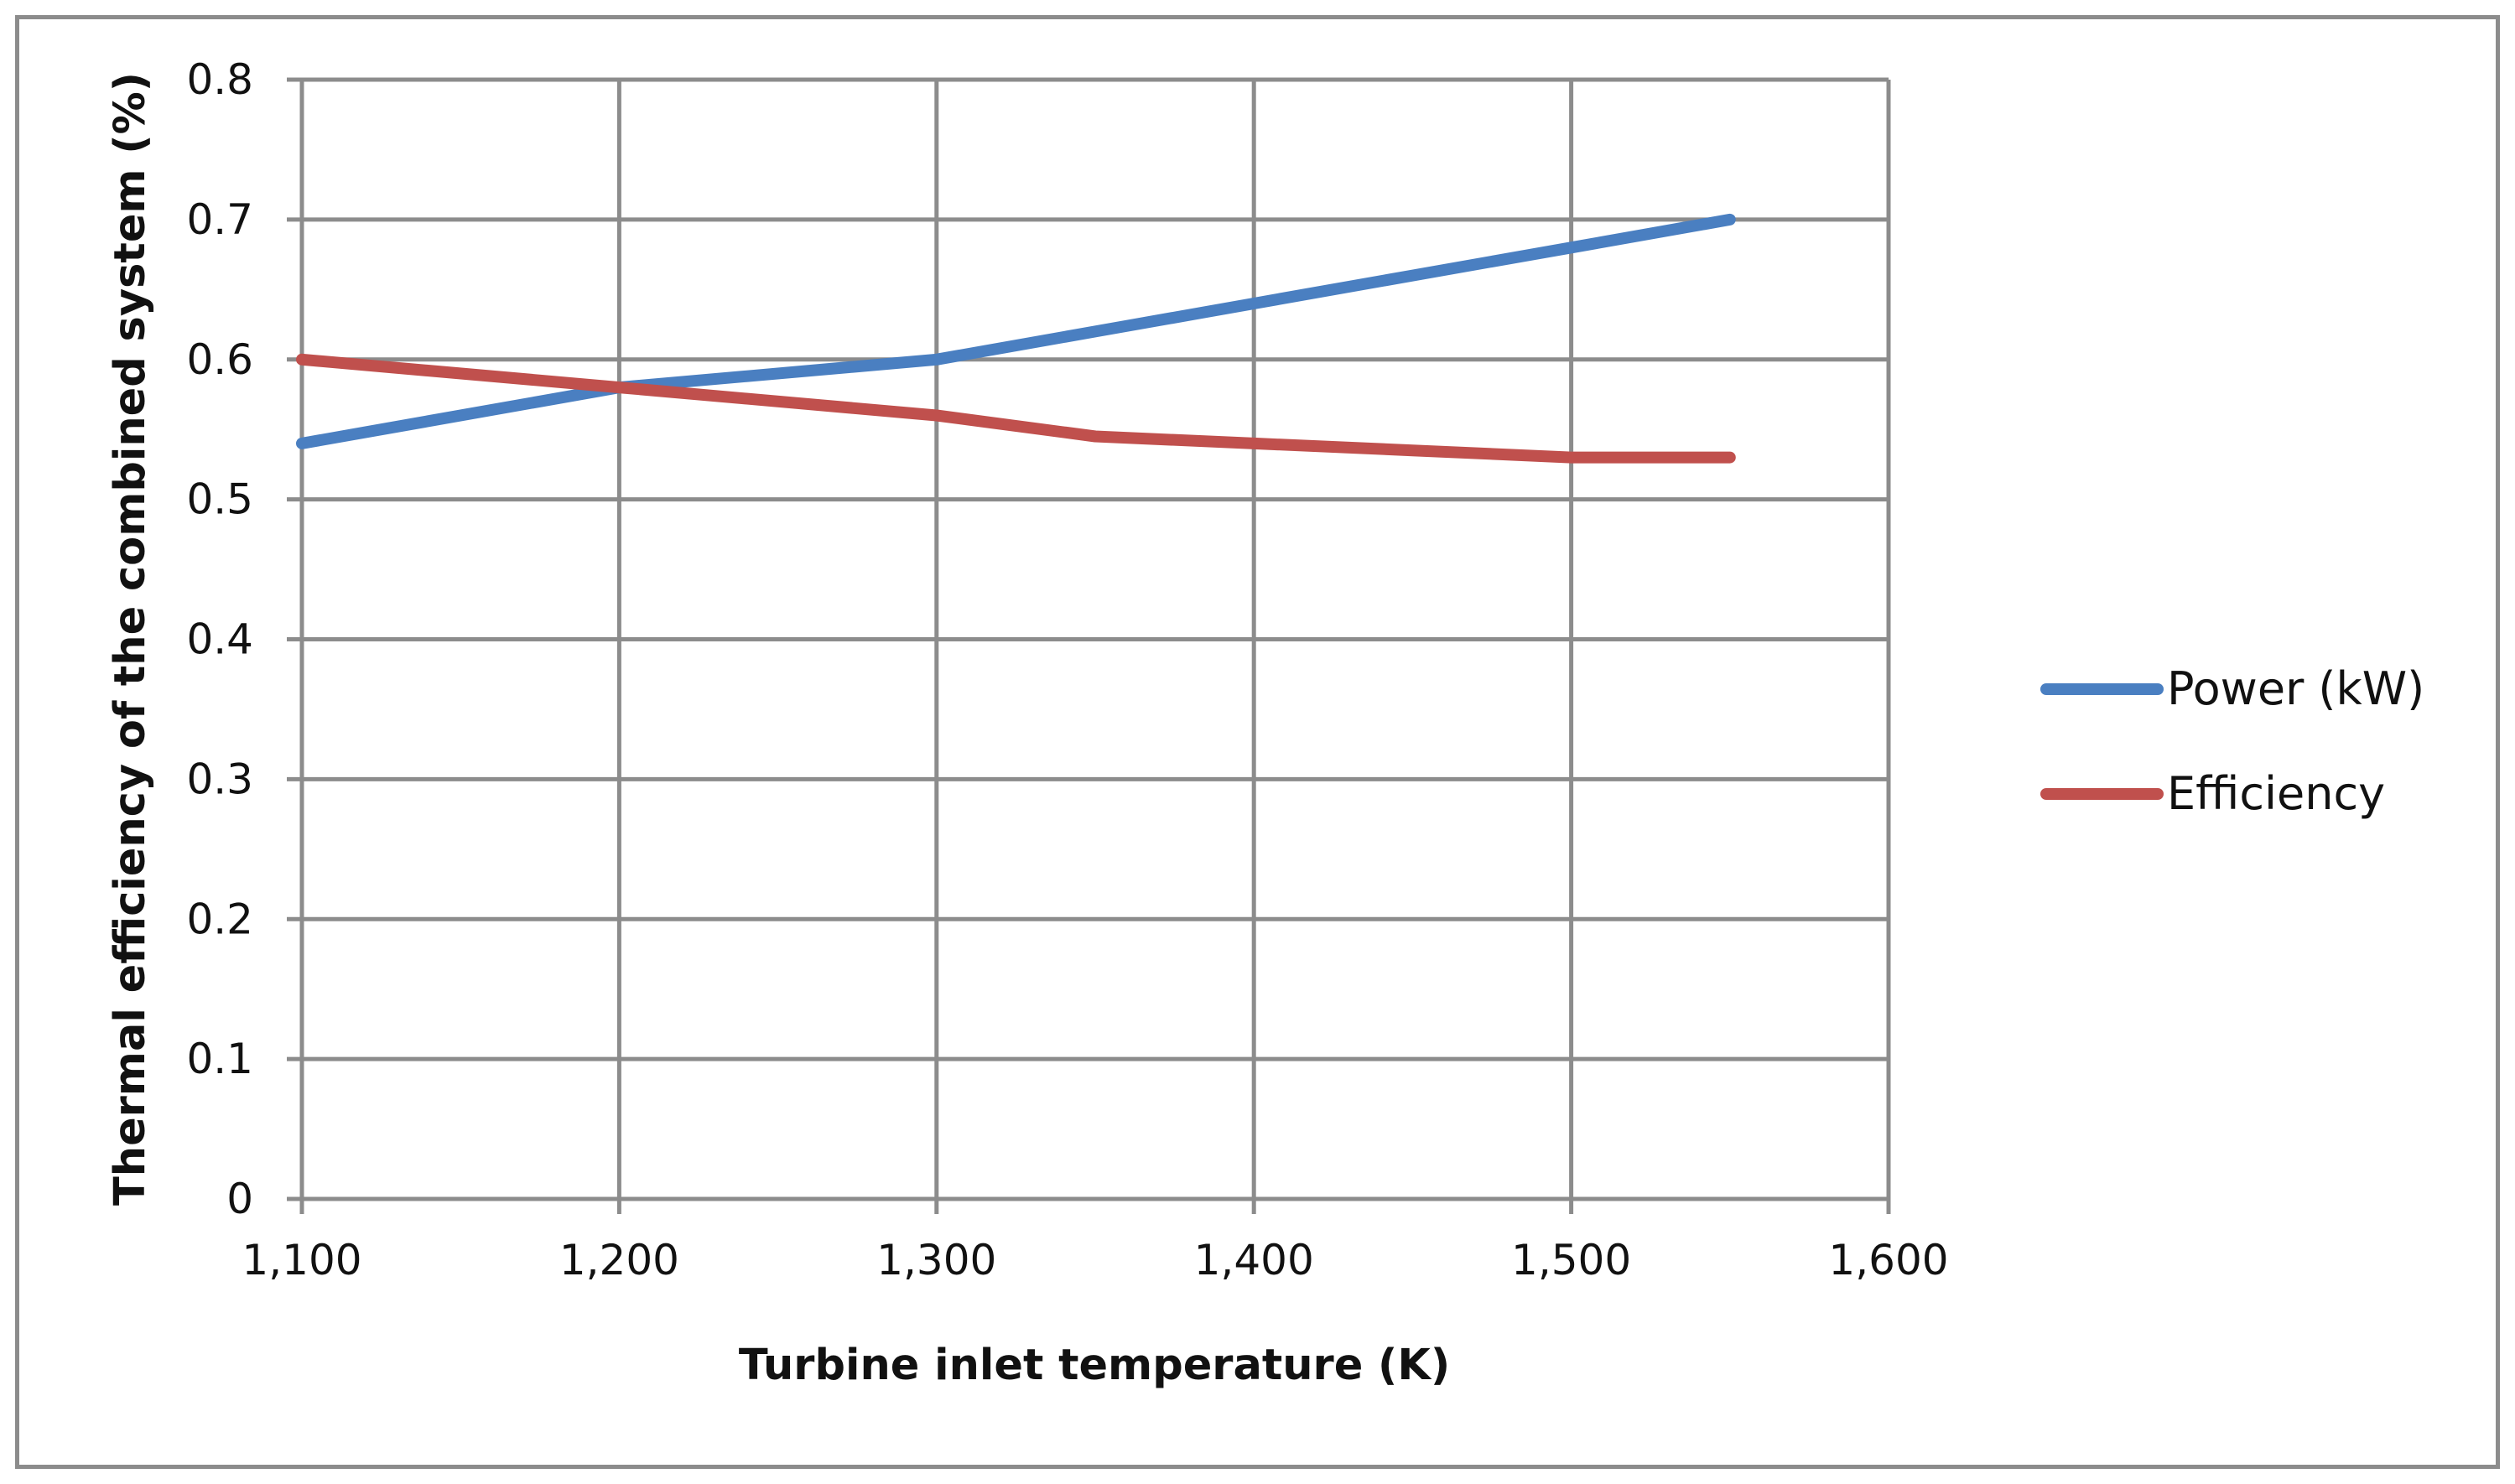  What do you see at coordinates (220, 639) in the screenshot?
I see `y-tick-label: 0.4` at bounding box center [220, 639].